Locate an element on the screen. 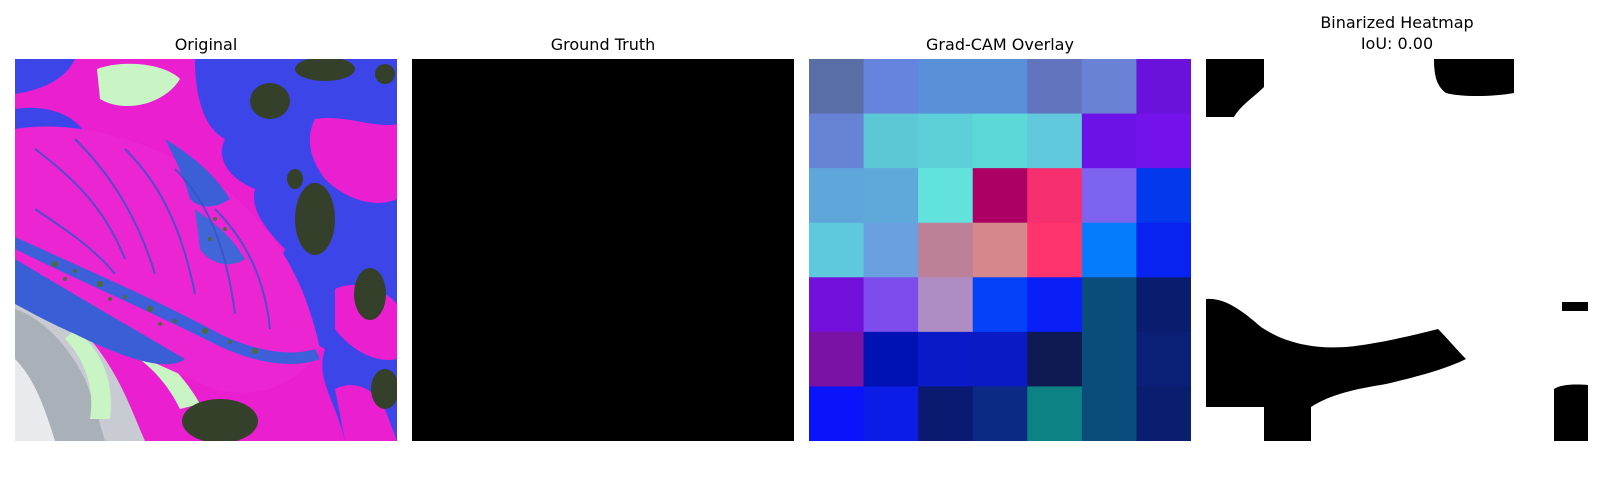  original-title: Original is located at coordinates (206, 44).